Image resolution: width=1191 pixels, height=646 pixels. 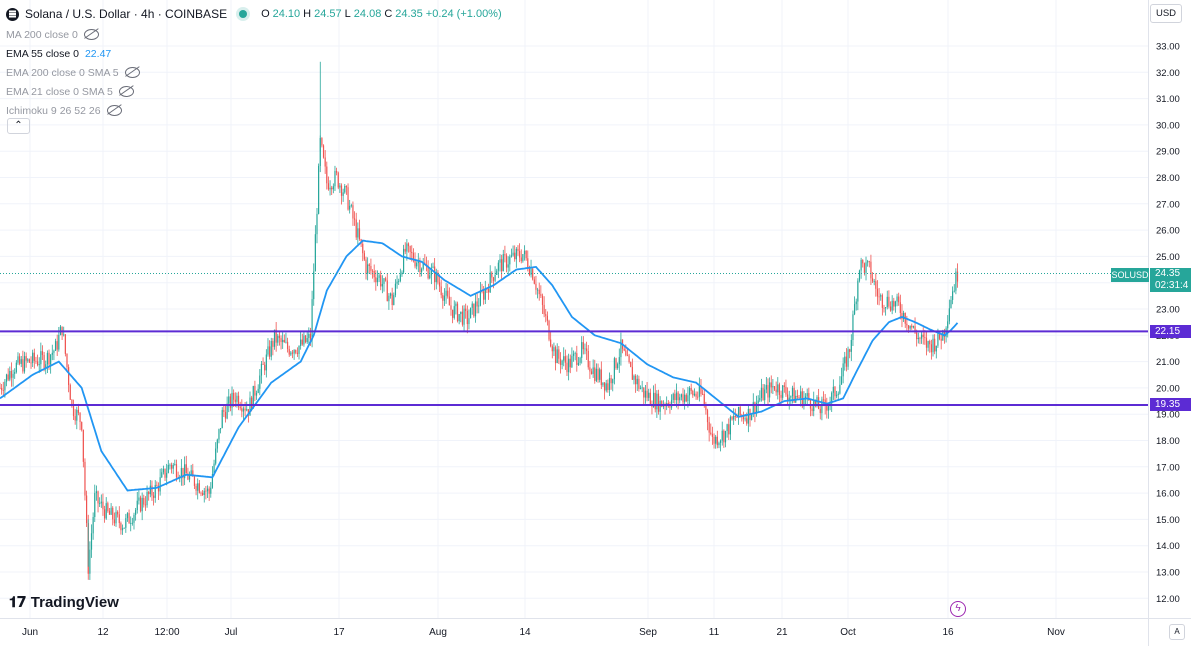 What do you see at coordinates (18, 126) in the screenshot?
I see `collapse-legend-button: ⌃` at bounding box center [18, 126].